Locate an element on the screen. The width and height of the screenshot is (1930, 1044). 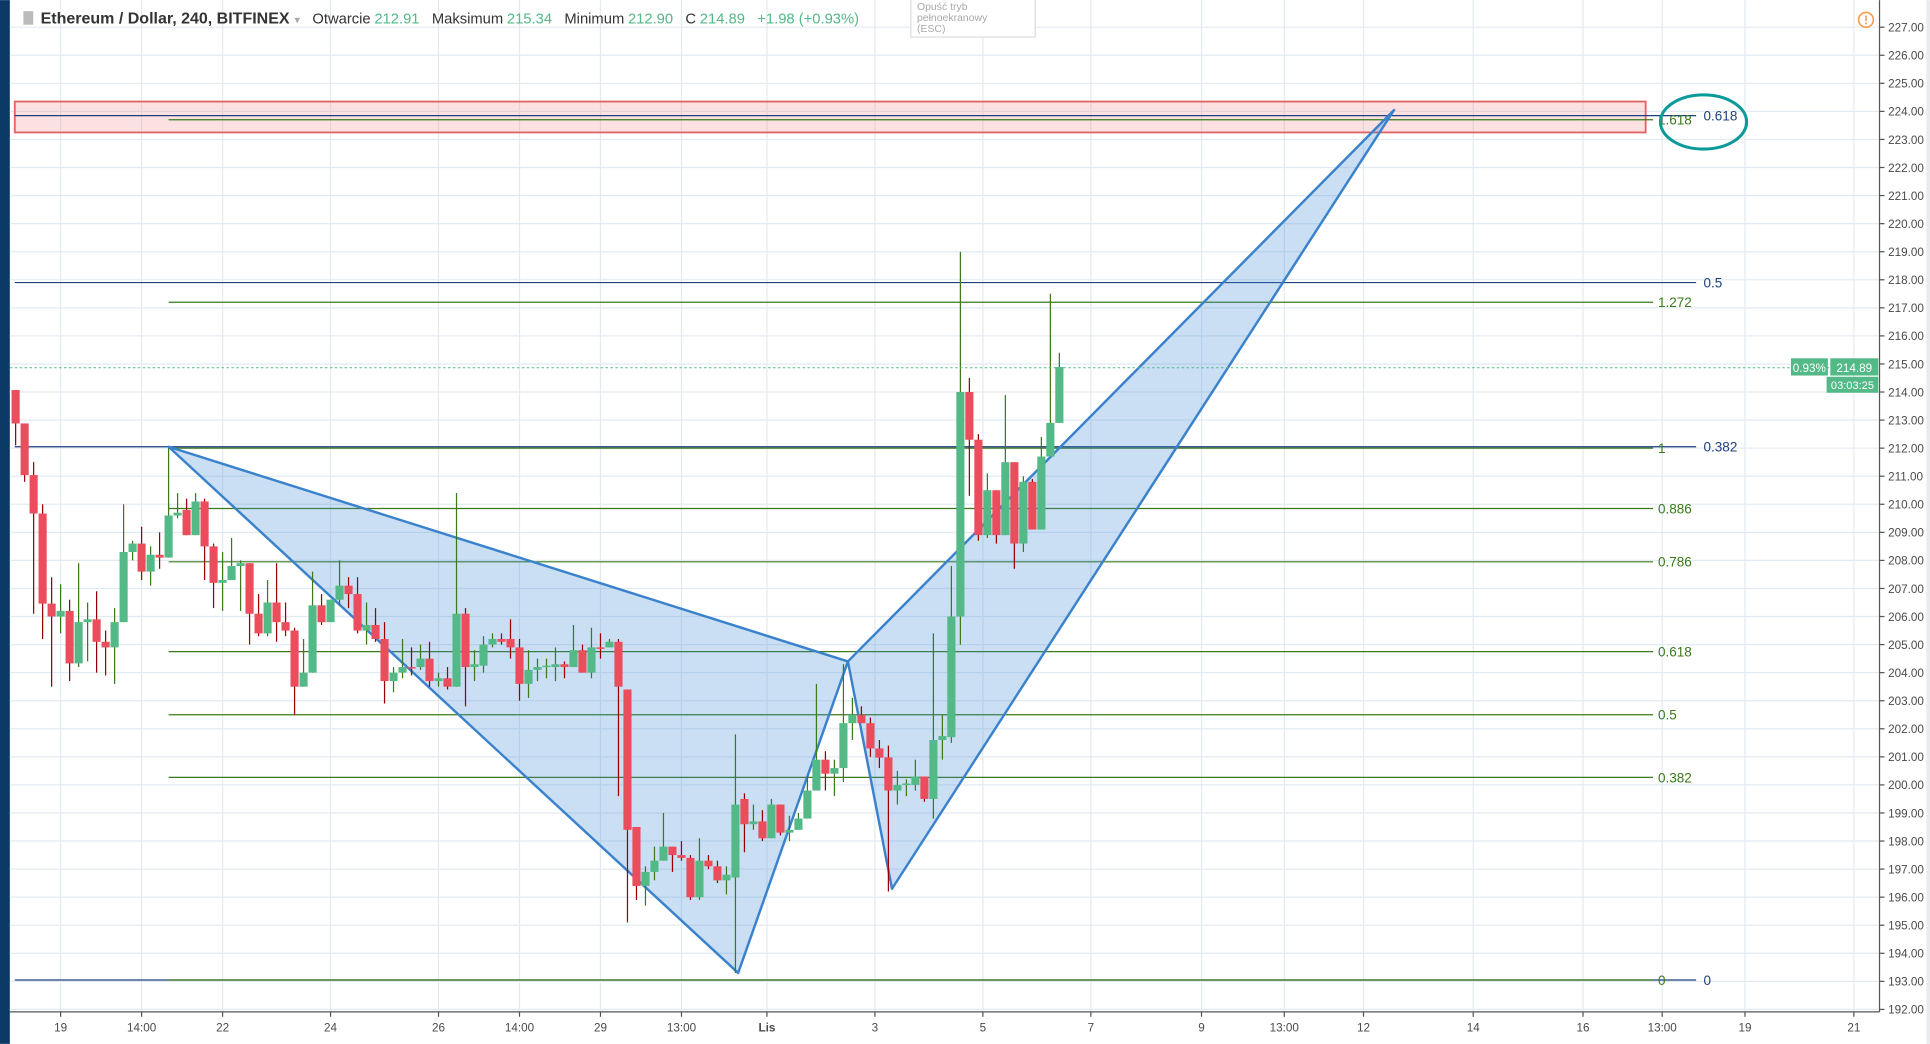
resistance-zone-rect is located at coordinates (830, 117).